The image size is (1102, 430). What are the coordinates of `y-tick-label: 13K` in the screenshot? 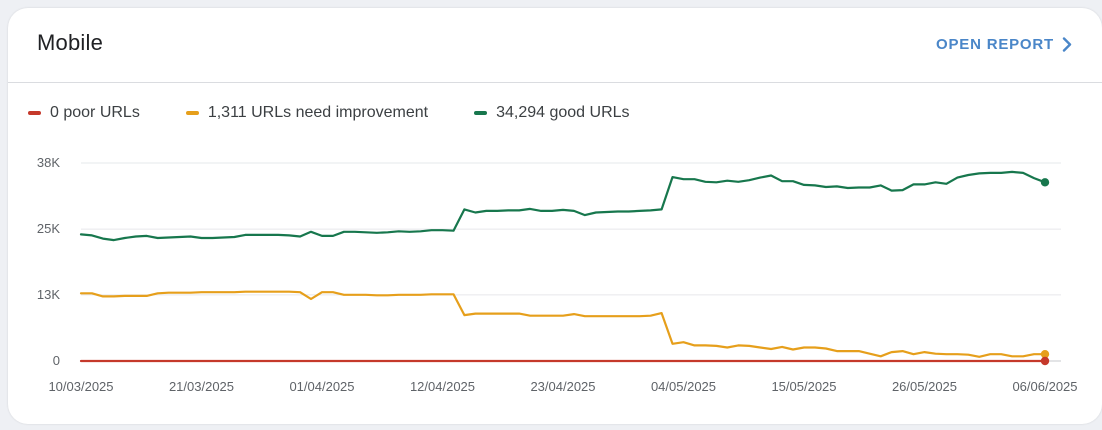 It's located at (48, 294).